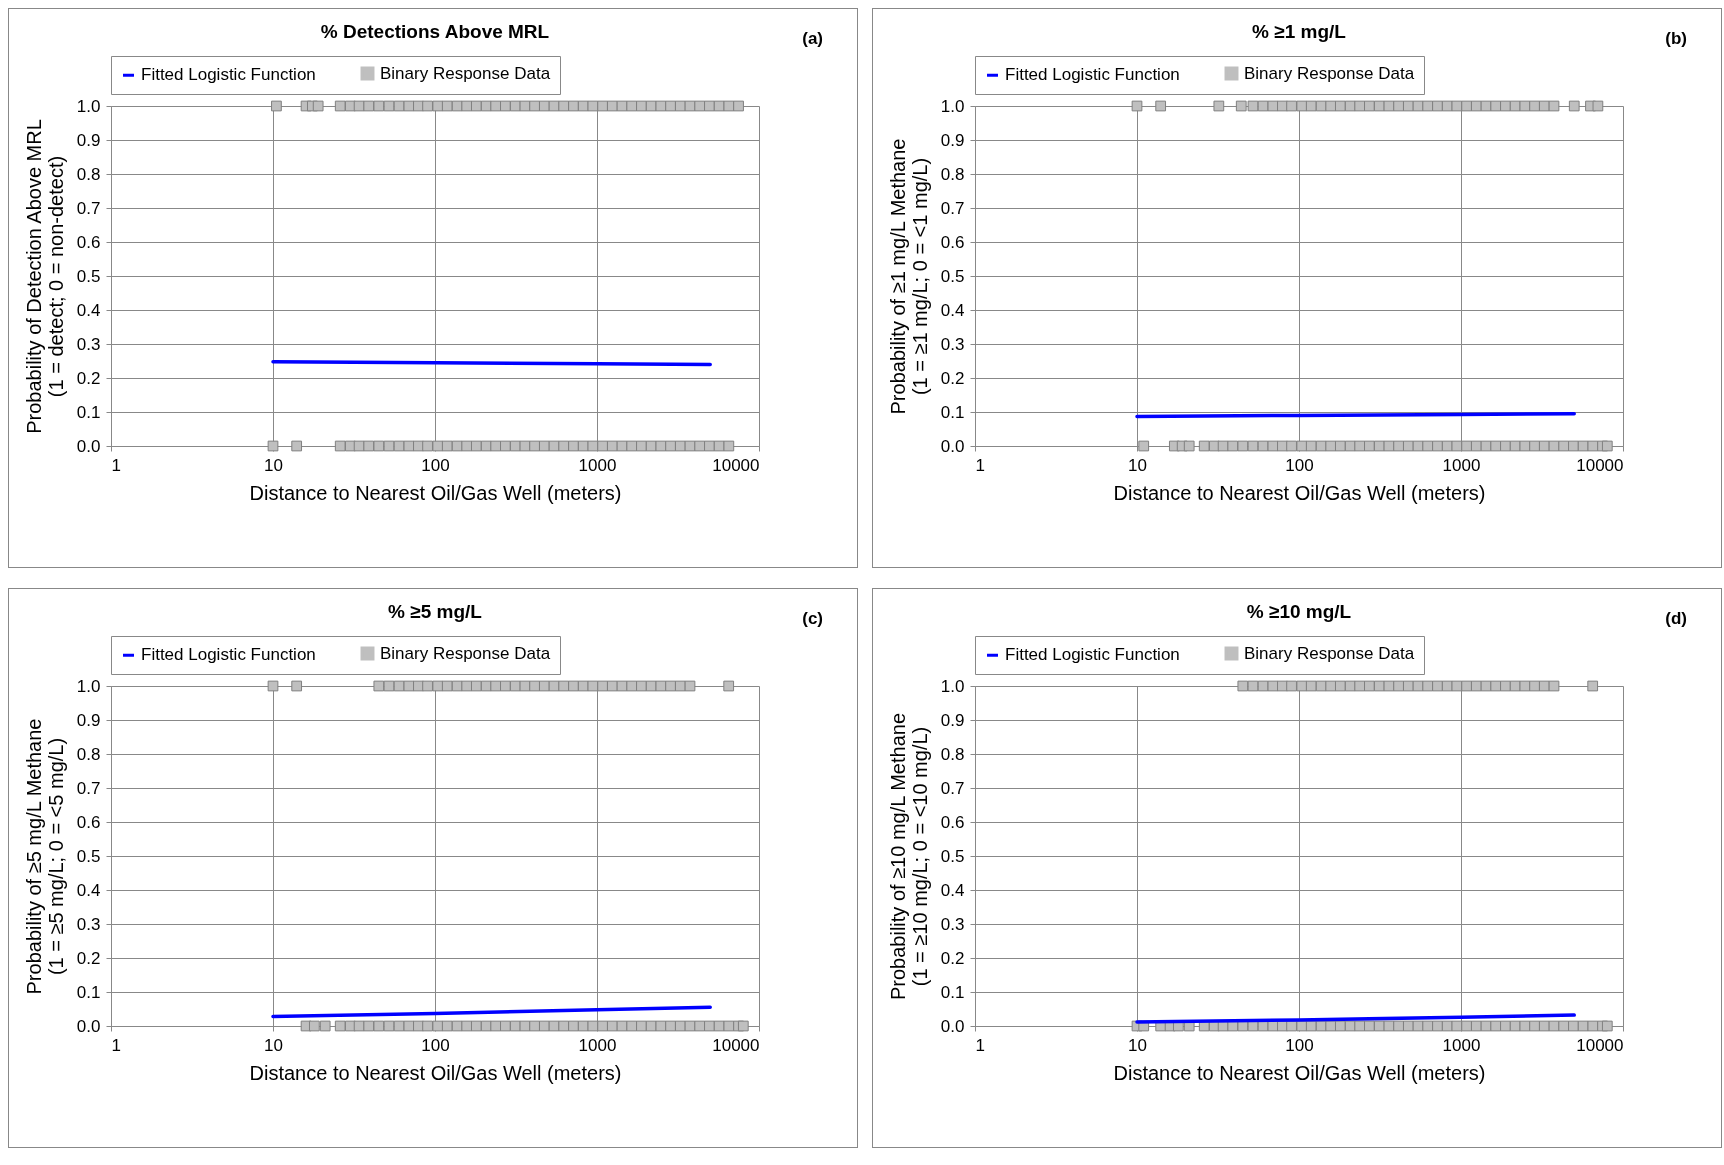 This screenshot has width=1724, height=1165. Describe the element at coordinates (1299, 611) in the screenshot. I see `chart-title: % ≥10 mg/L` at that location.